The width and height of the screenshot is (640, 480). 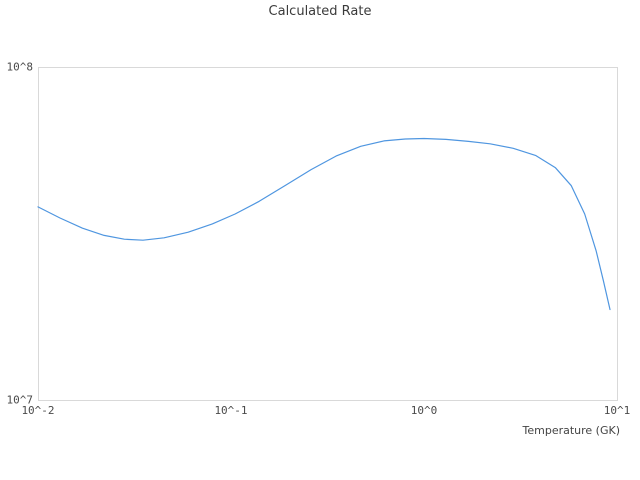 What do you see at coordinates (424, 410) in the screenshot?
I see `x-tick-label: 10^0` at bounding box center [424, 410].